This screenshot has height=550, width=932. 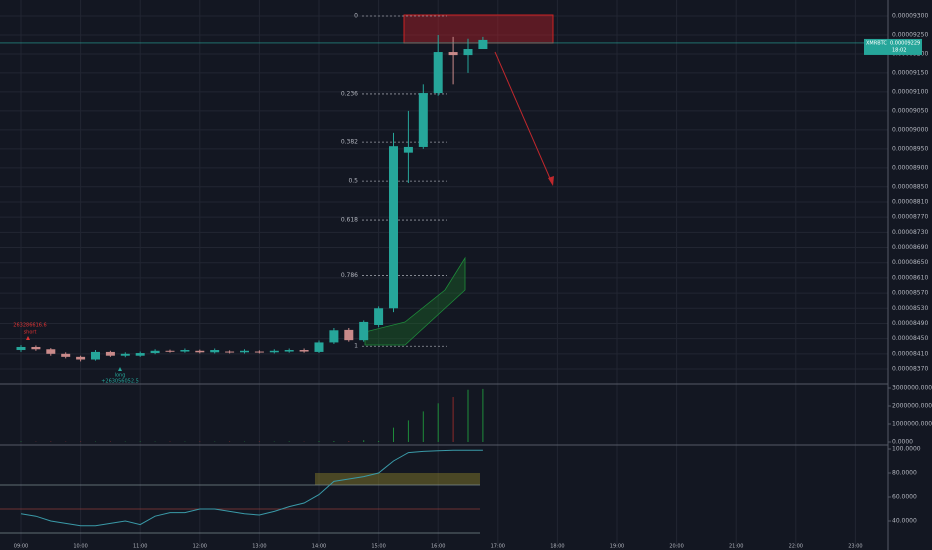 I want to click on y-tick-label: 0.00008810, so click(x=910, y=201).